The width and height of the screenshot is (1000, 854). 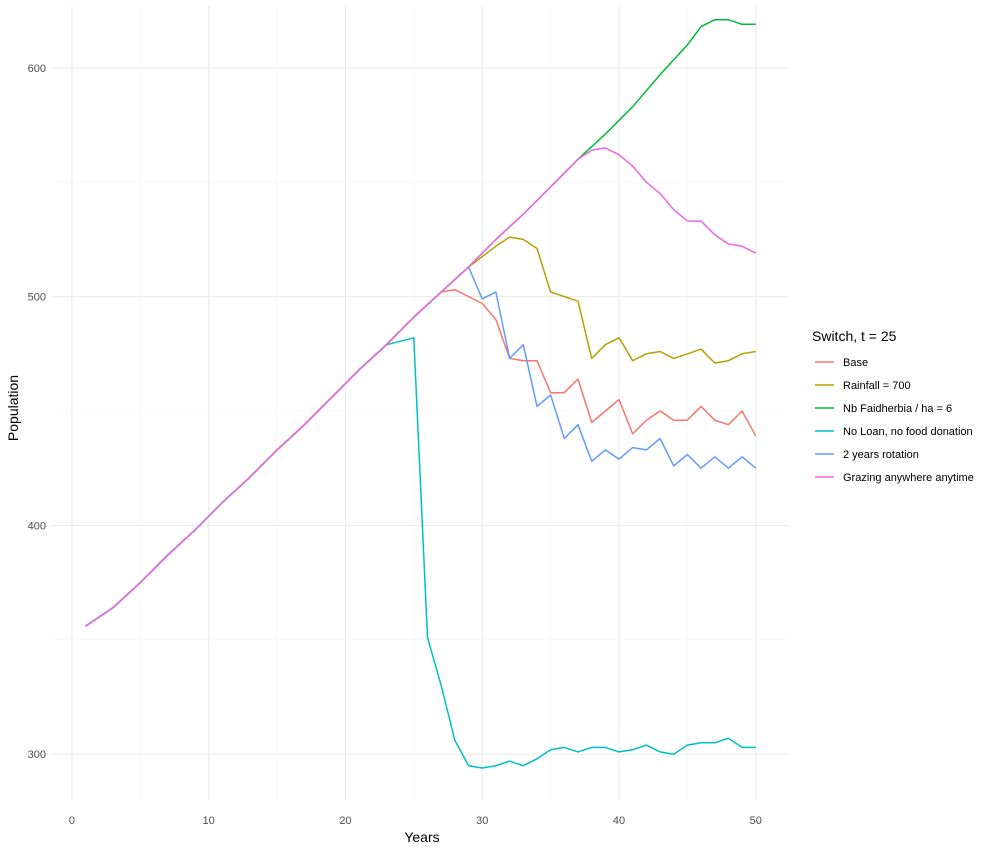 I want to click on legend-label: Nb Faidherbia / ha = 6, so click(x=897, y=409).